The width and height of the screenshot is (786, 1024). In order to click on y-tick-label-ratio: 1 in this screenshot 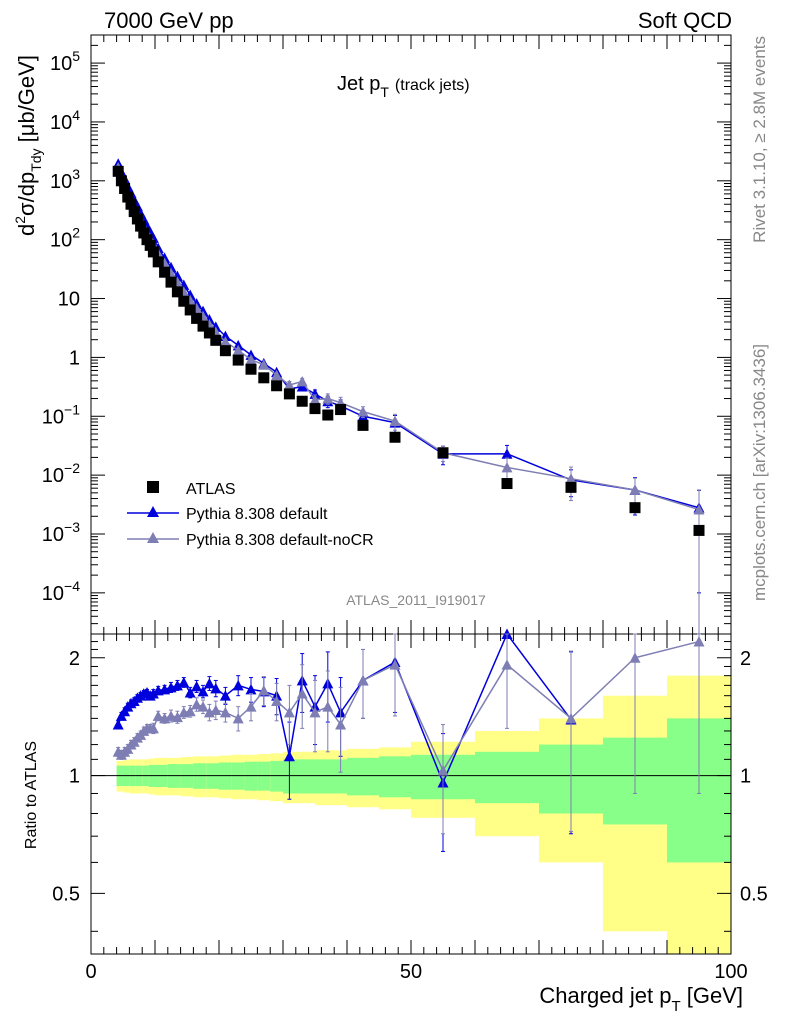, I will do `click(74, 777)`.